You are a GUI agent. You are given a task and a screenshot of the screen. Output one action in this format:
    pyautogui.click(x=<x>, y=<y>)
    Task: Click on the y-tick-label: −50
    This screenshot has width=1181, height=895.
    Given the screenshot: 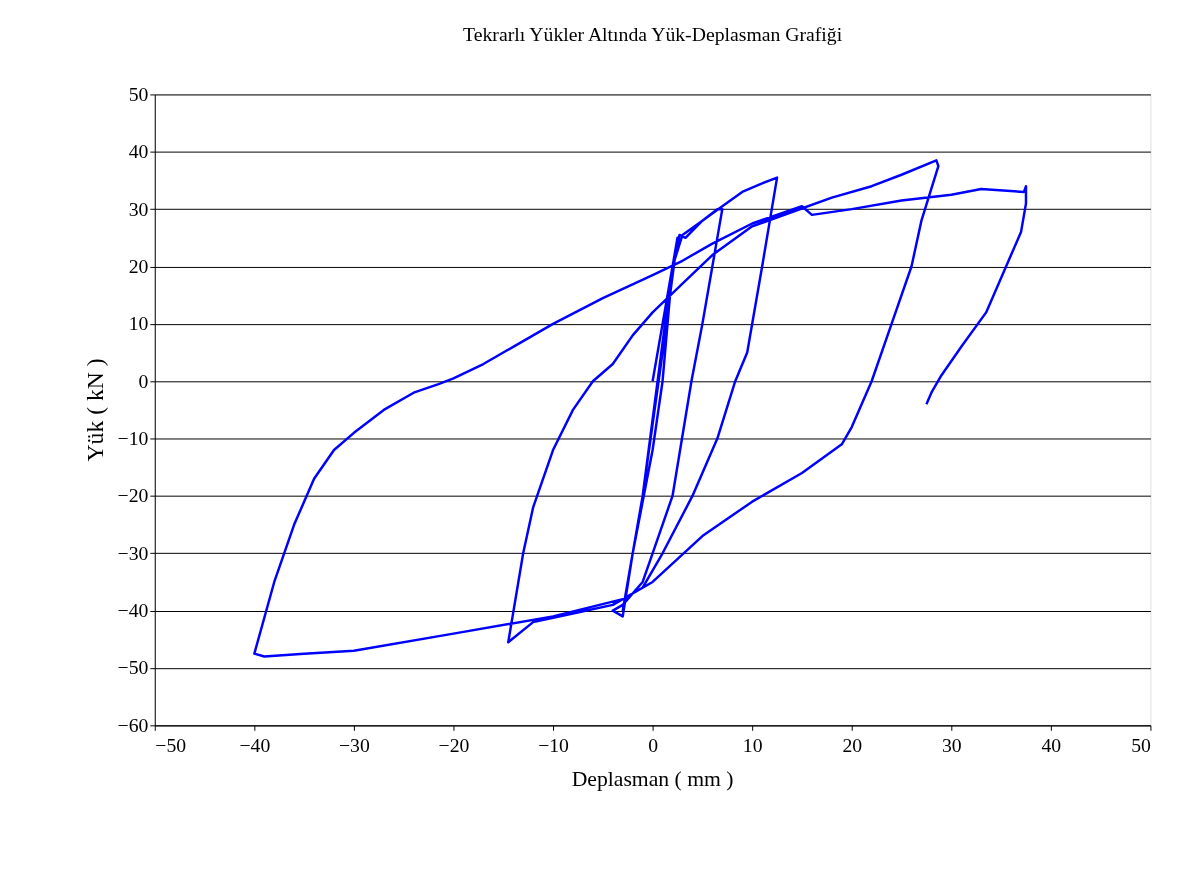 What is the action you would take?
    pyautogui.click(x=133, y=667)
    